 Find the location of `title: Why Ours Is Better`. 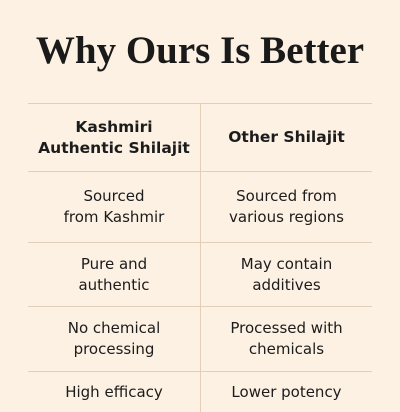

title: Why Ours Is Better is located at coordinates (200, 50).